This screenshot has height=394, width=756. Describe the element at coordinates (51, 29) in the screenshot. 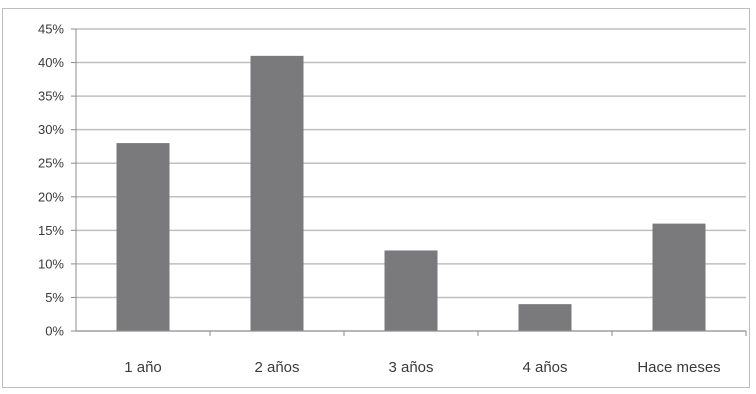

I see `y-tick-label: 45%` at that location.